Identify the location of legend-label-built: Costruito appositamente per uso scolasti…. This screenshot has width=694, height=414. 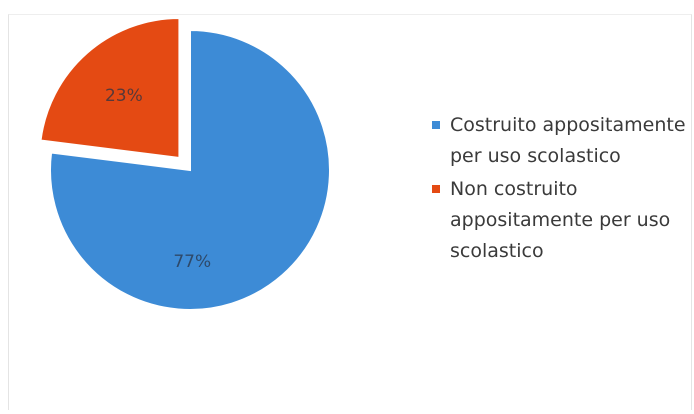
(568, 140).